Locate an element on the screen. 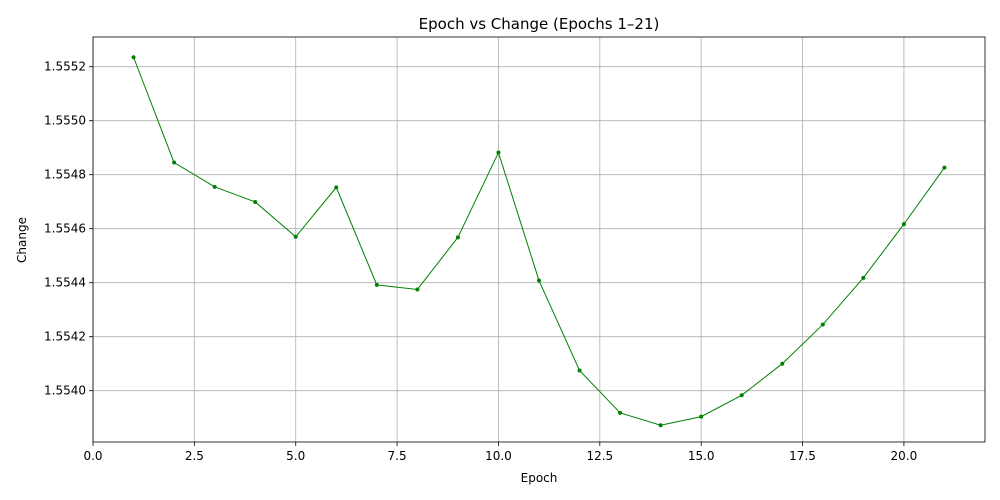  x-tick-label: 12.5 is located at coordinates (599, 456).